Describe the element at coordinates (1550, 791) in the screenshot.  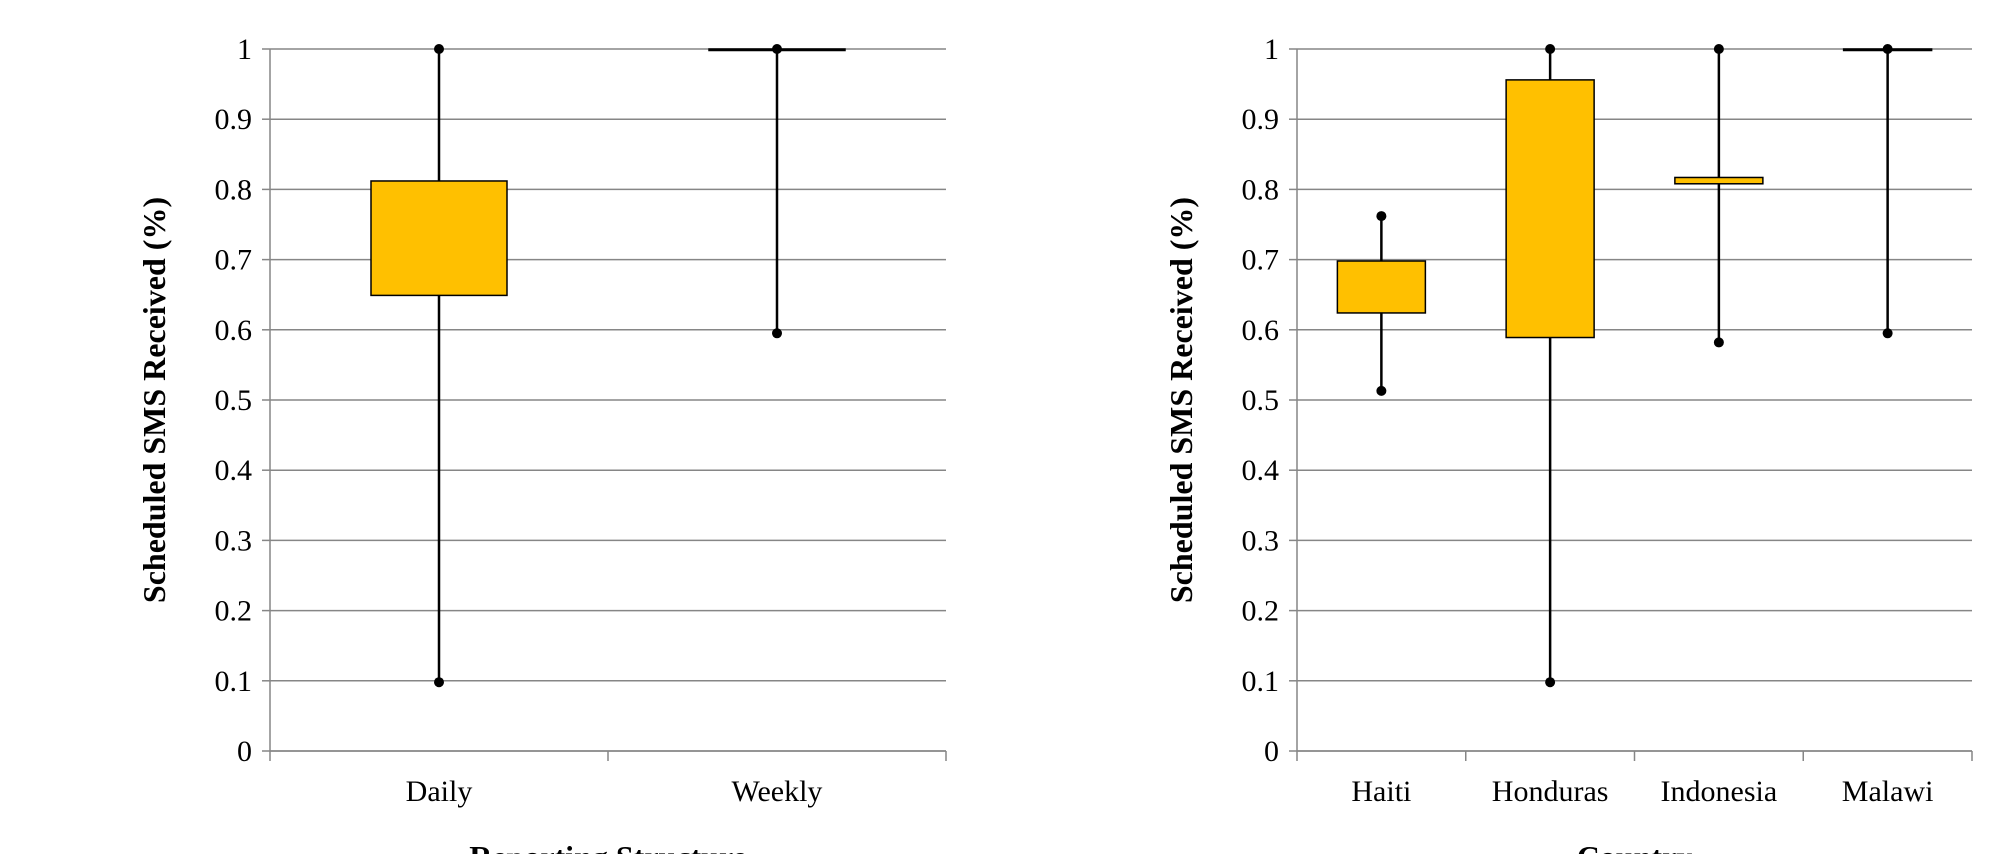
I see `x-tick-label: Honduras` at that location.